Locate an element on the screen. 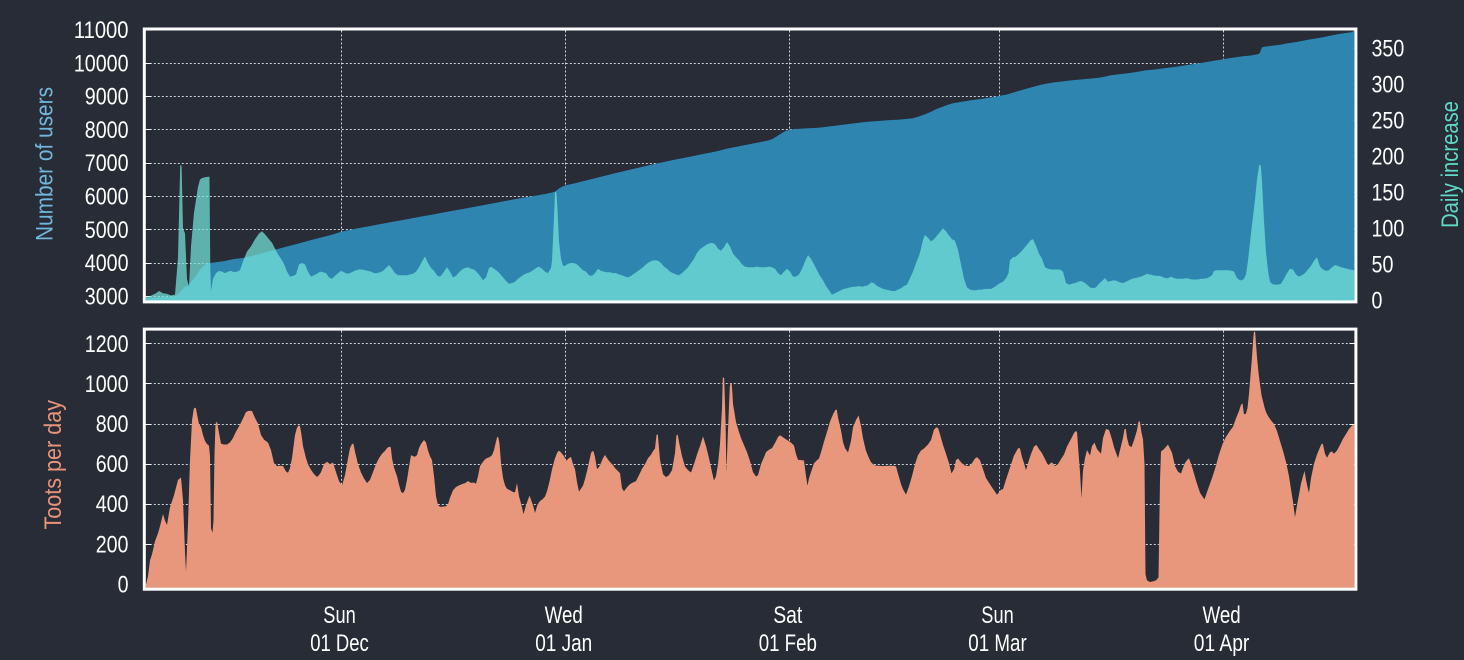 The width and height of the screenshot is (1464, 660). svg-text: 50 is located at coordinates (1383, 264).